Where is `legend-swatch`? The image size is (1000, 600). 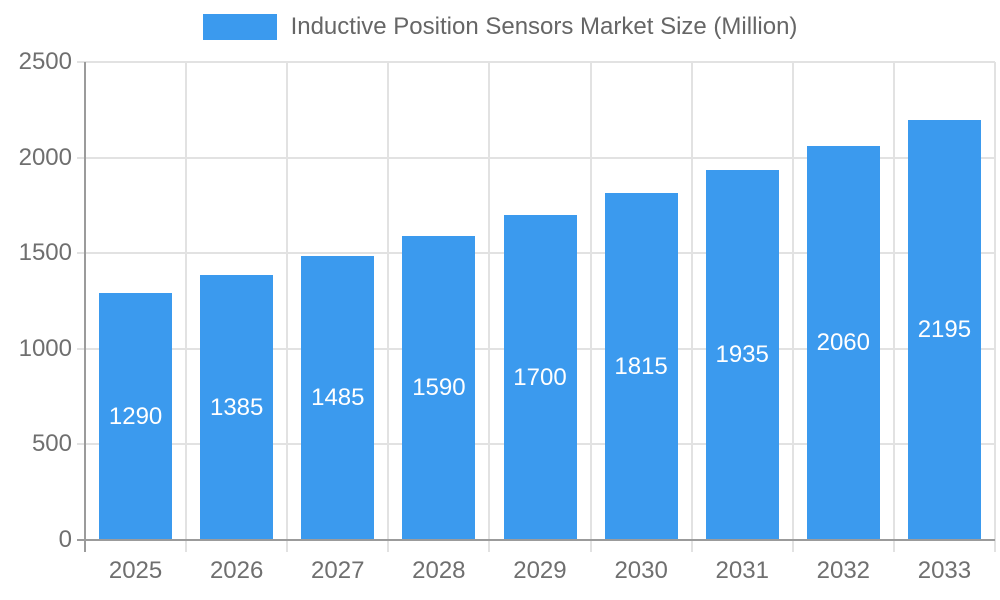 legend-swatch is located at coordinates (239, 27).